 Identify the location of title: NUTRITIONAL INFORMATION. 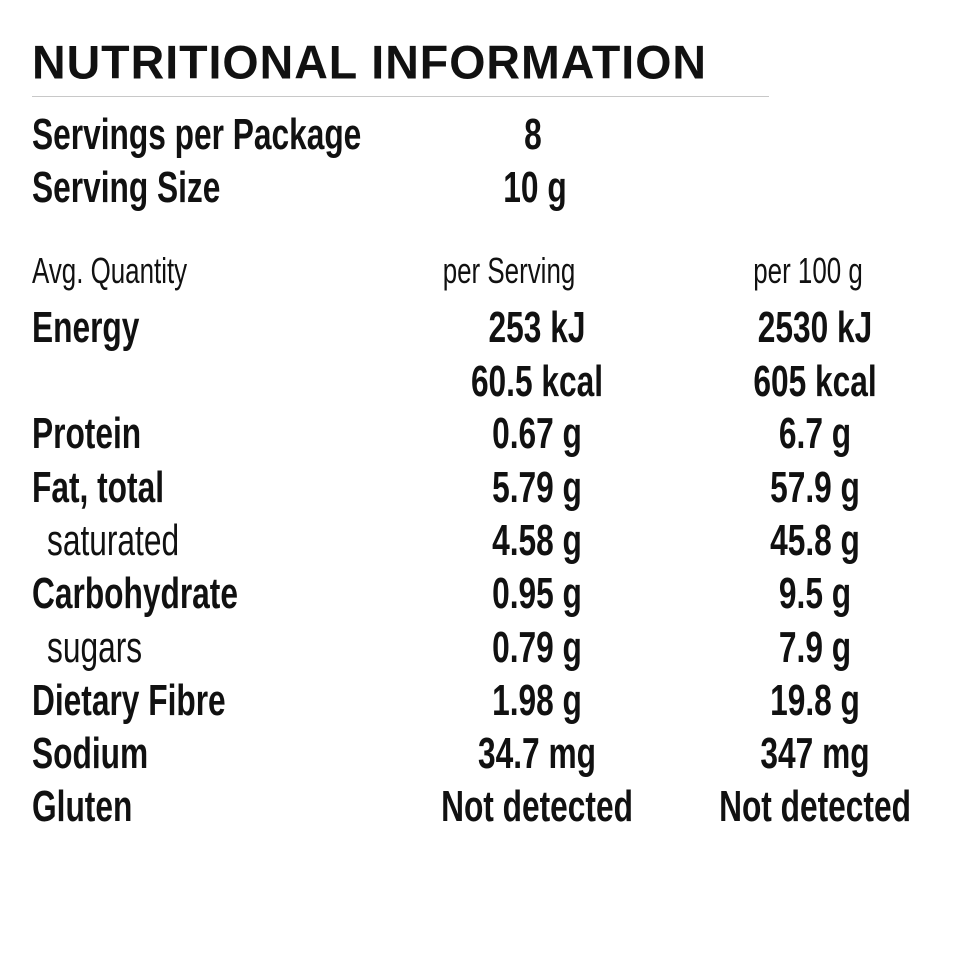
(369, 62).